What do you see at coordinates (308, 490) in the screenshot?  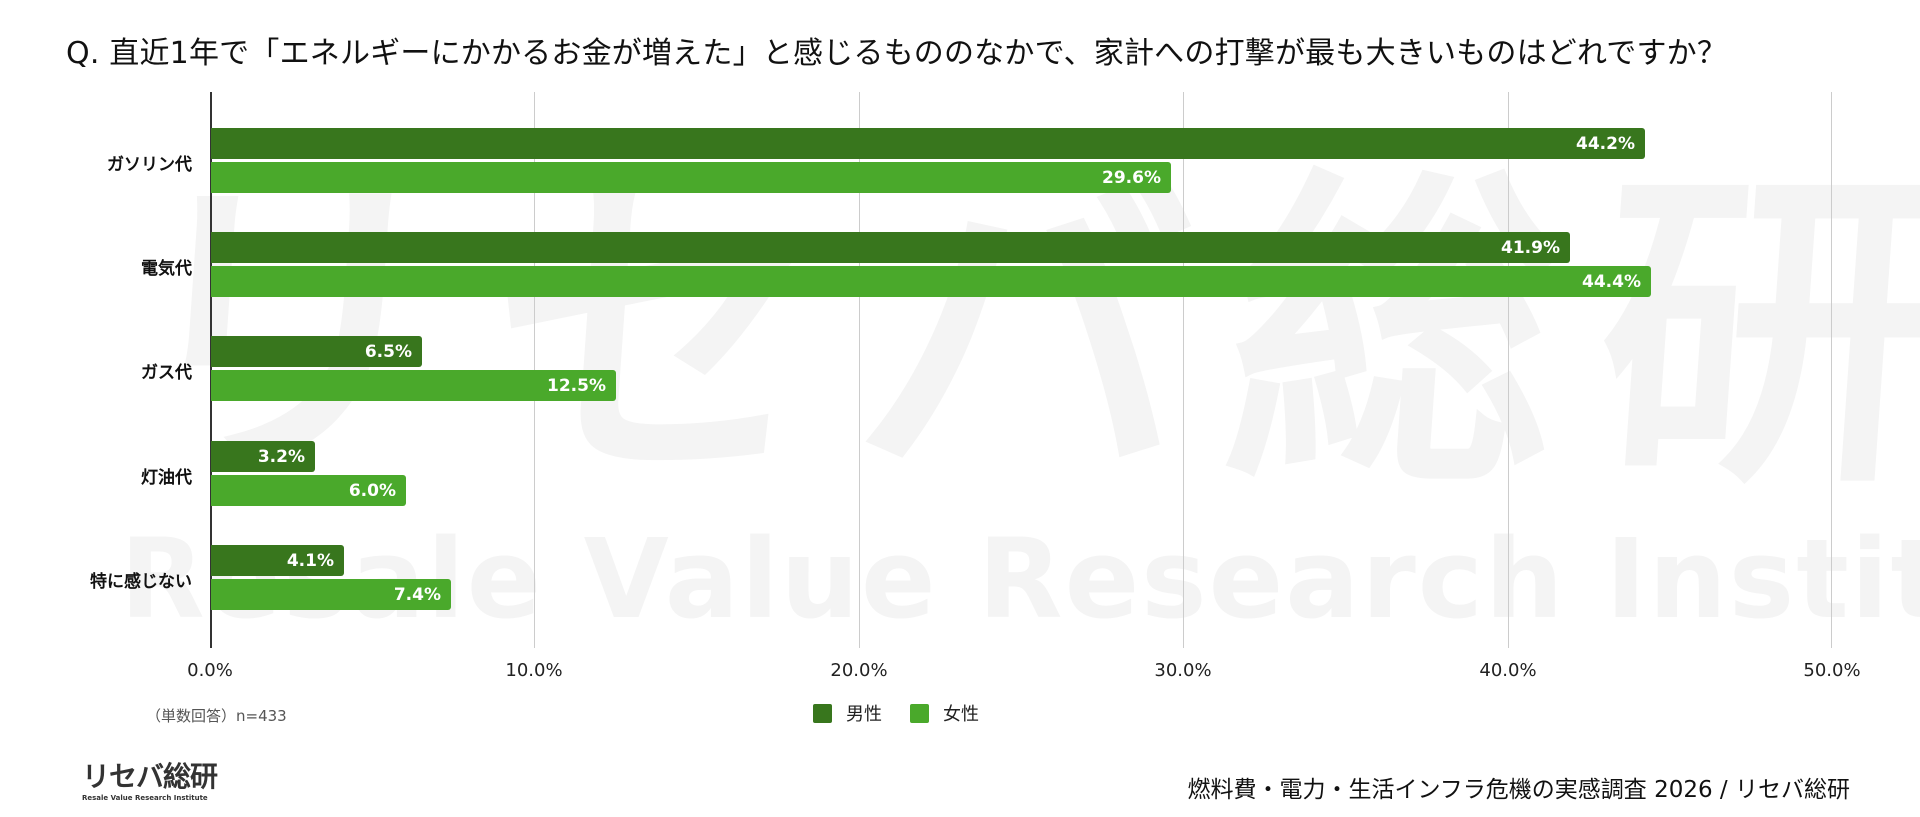 I see `bar-female-kerosene: 6.0%` at bounding box center [308, 490].